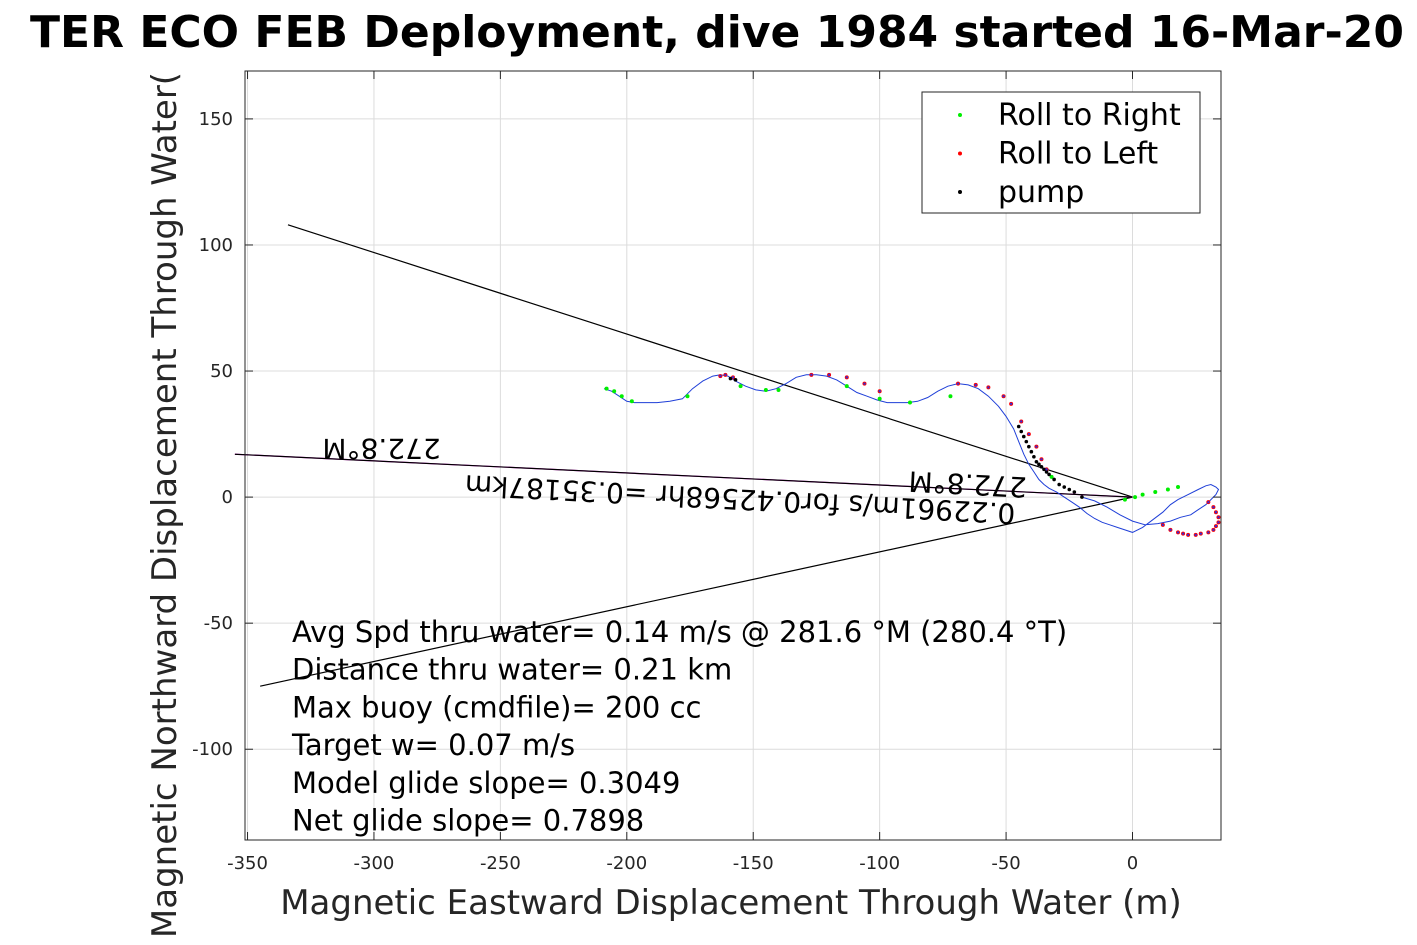  What do you see at coordinates (227, 497) in the screenshot?
I see `y-tick-label: 0` at bounding box center [227, 497].